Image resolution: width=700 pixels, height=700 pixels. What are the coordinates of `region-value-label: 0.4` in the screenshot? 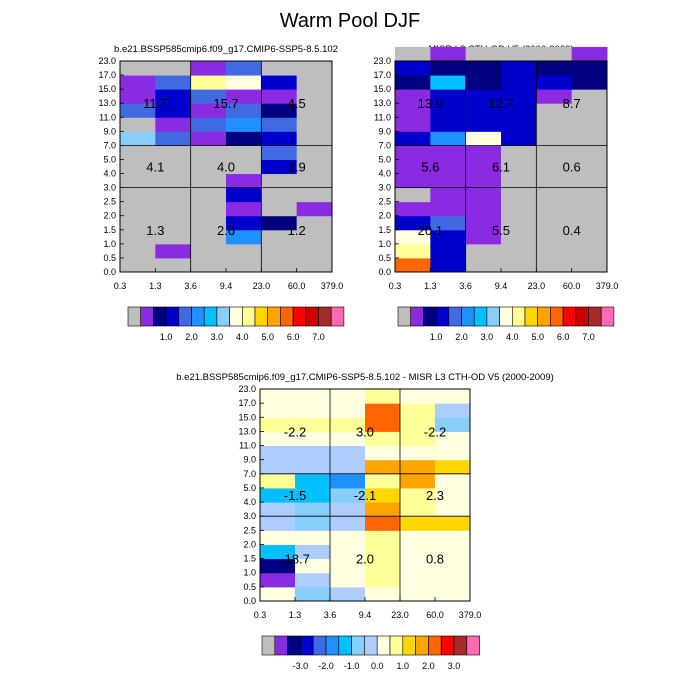 It's located at (572, 230).